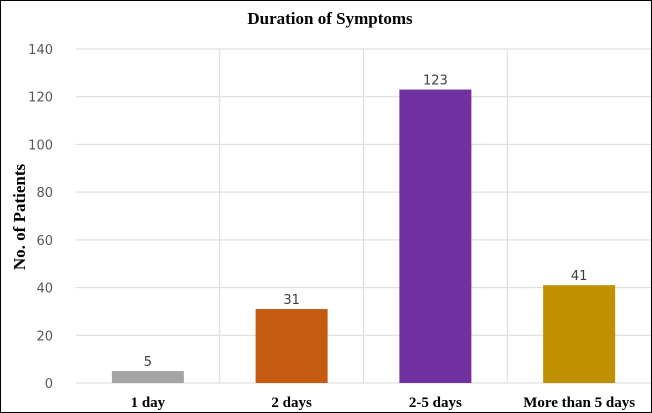 This screenshot has height=413, width=652. Describe the element at coordinates (291, 403) in the screenshot. I see `x-tick-label: 2 days` at that location.